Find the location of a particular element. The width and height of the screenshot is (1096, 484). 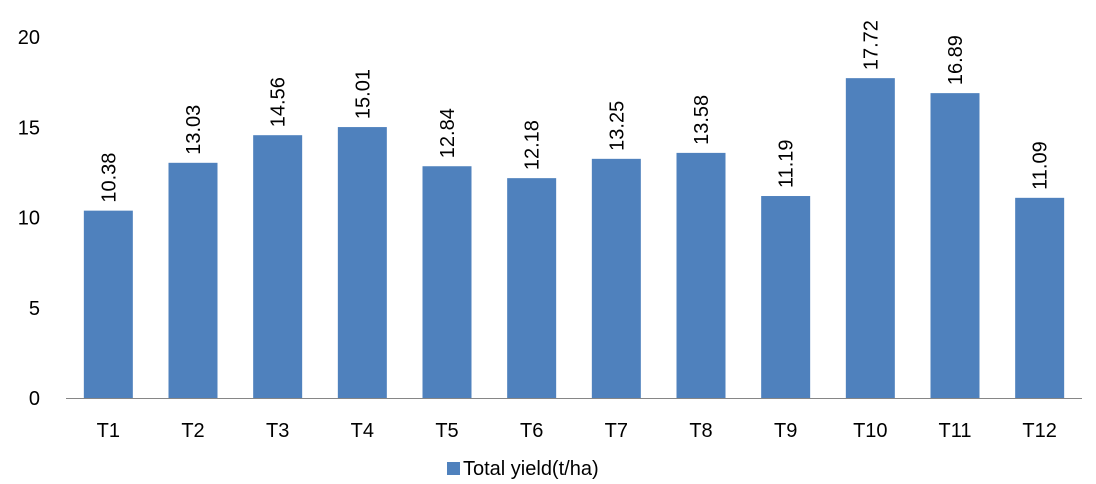

legend-label: Total yield(t/ha) is located at coordinates (531, 469).